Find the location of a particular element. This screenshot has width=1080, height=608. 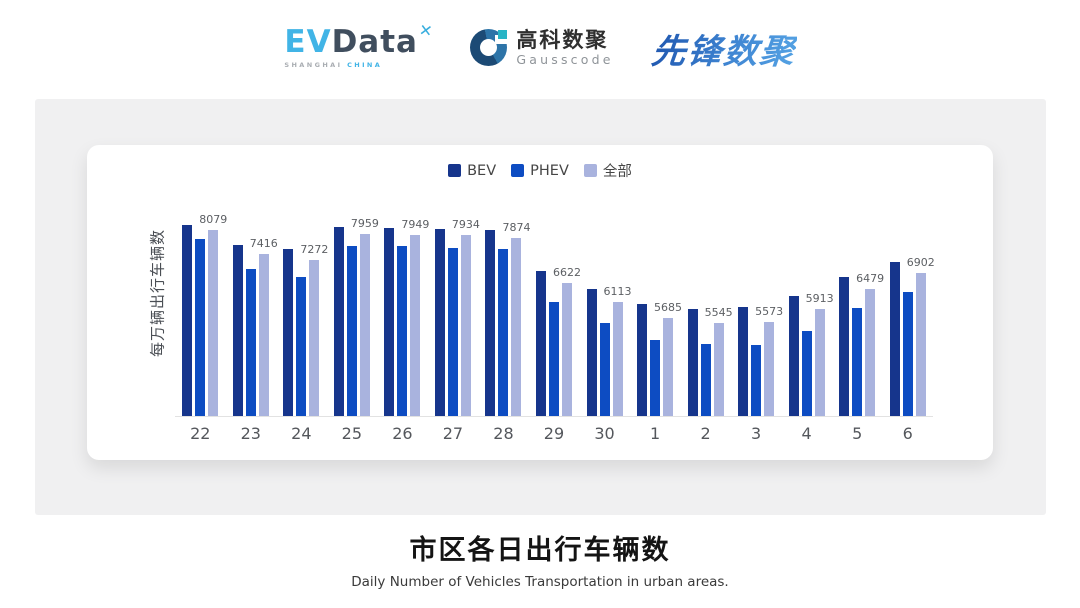

bar-value-label: 7416 is located at coordinates (263, 243).